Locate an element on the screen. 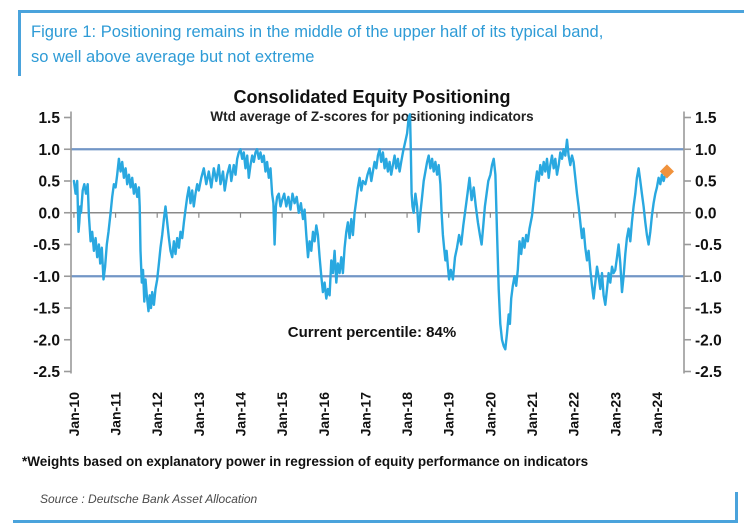 The width and height of the screenshot is (750, 532). x-tick-label: Jan-14 is located at coordinates (240, 414).